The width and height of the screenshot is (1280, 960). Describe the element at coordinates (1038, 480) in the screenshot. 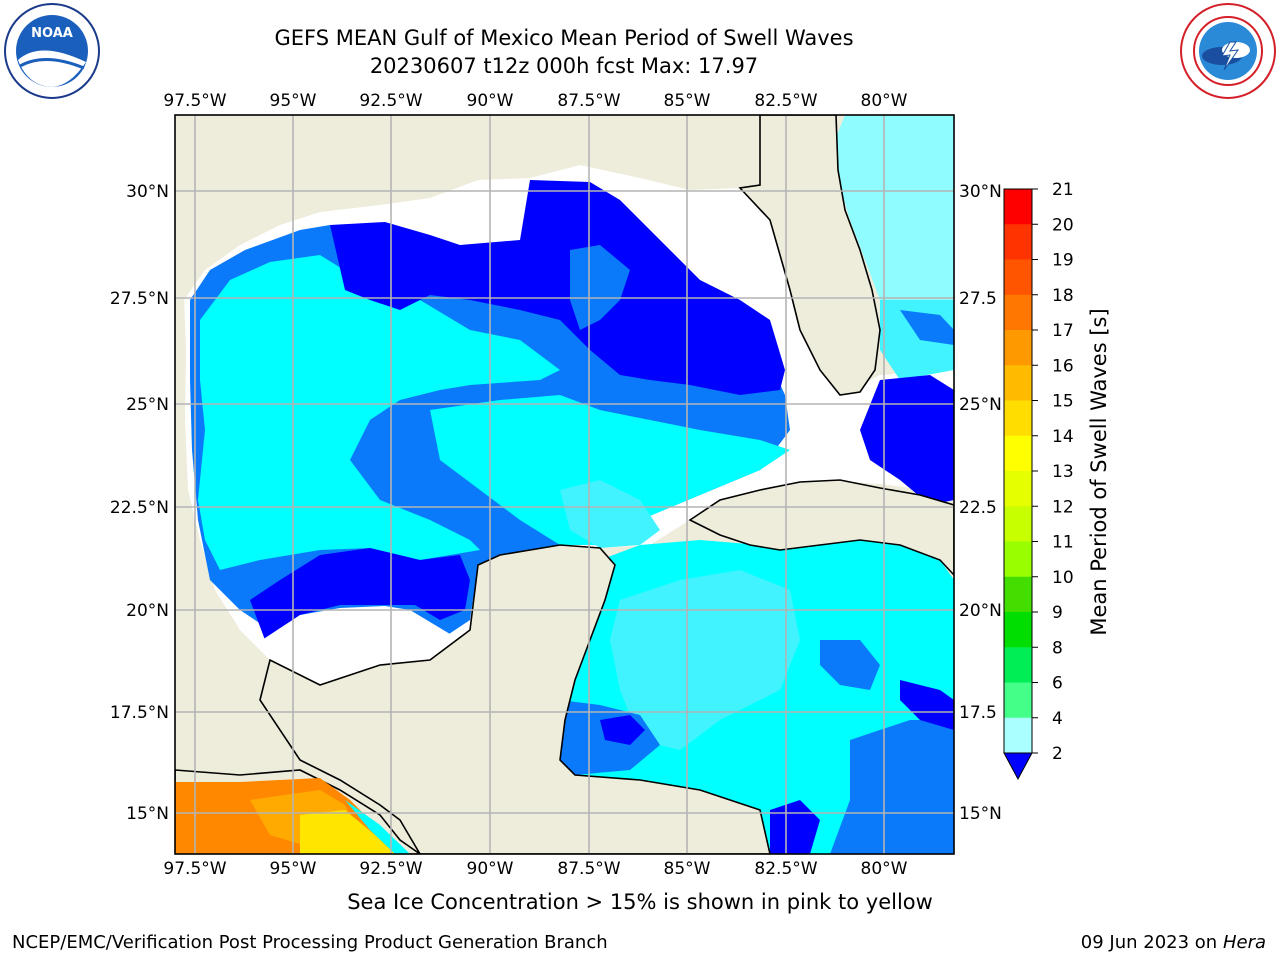

I see `colorbar: 21 20 19 18 17 16 15 14 13 12 11 10 9 8 6 4 2` at that location.